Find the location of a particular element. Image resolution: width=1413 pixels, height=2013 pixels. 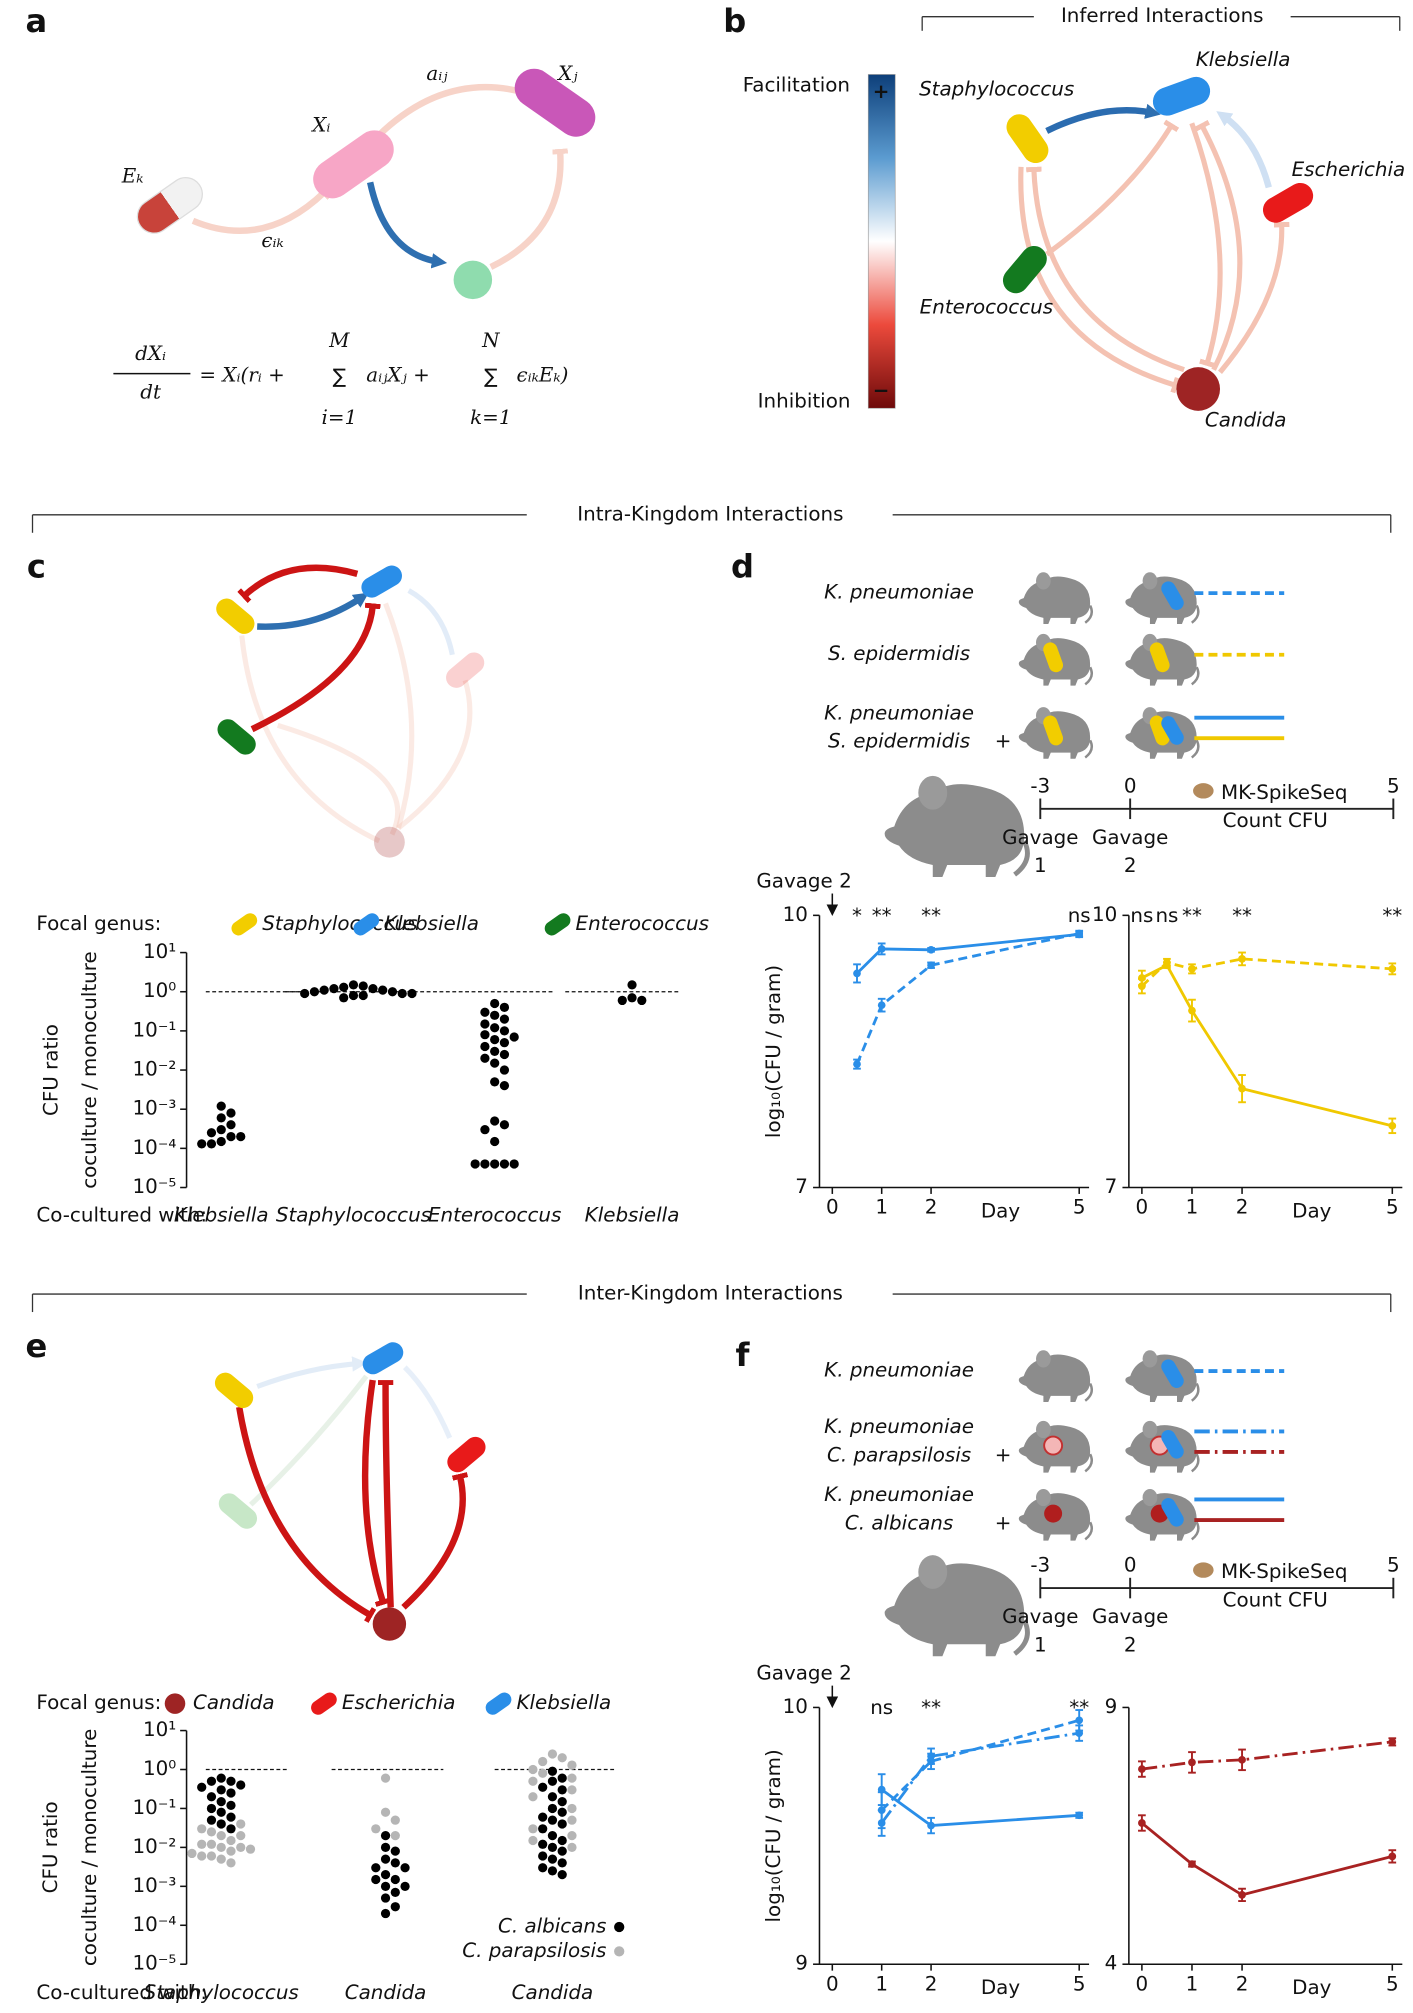

x-tick-label: Staphylococcus is located at coordinates (353, 1214).